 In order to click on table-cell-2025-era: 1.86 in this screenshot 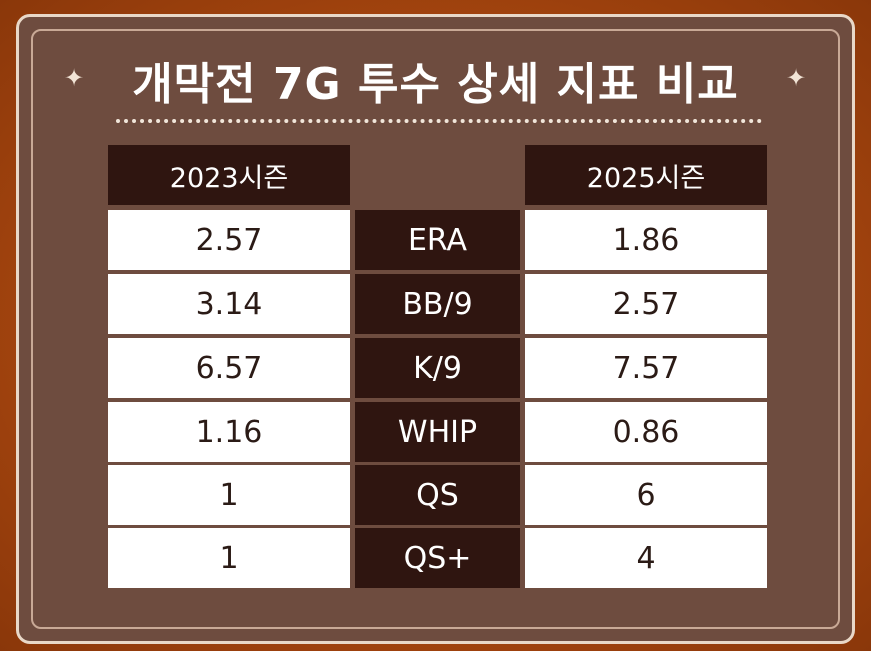, I will do `click(646, 240)`.